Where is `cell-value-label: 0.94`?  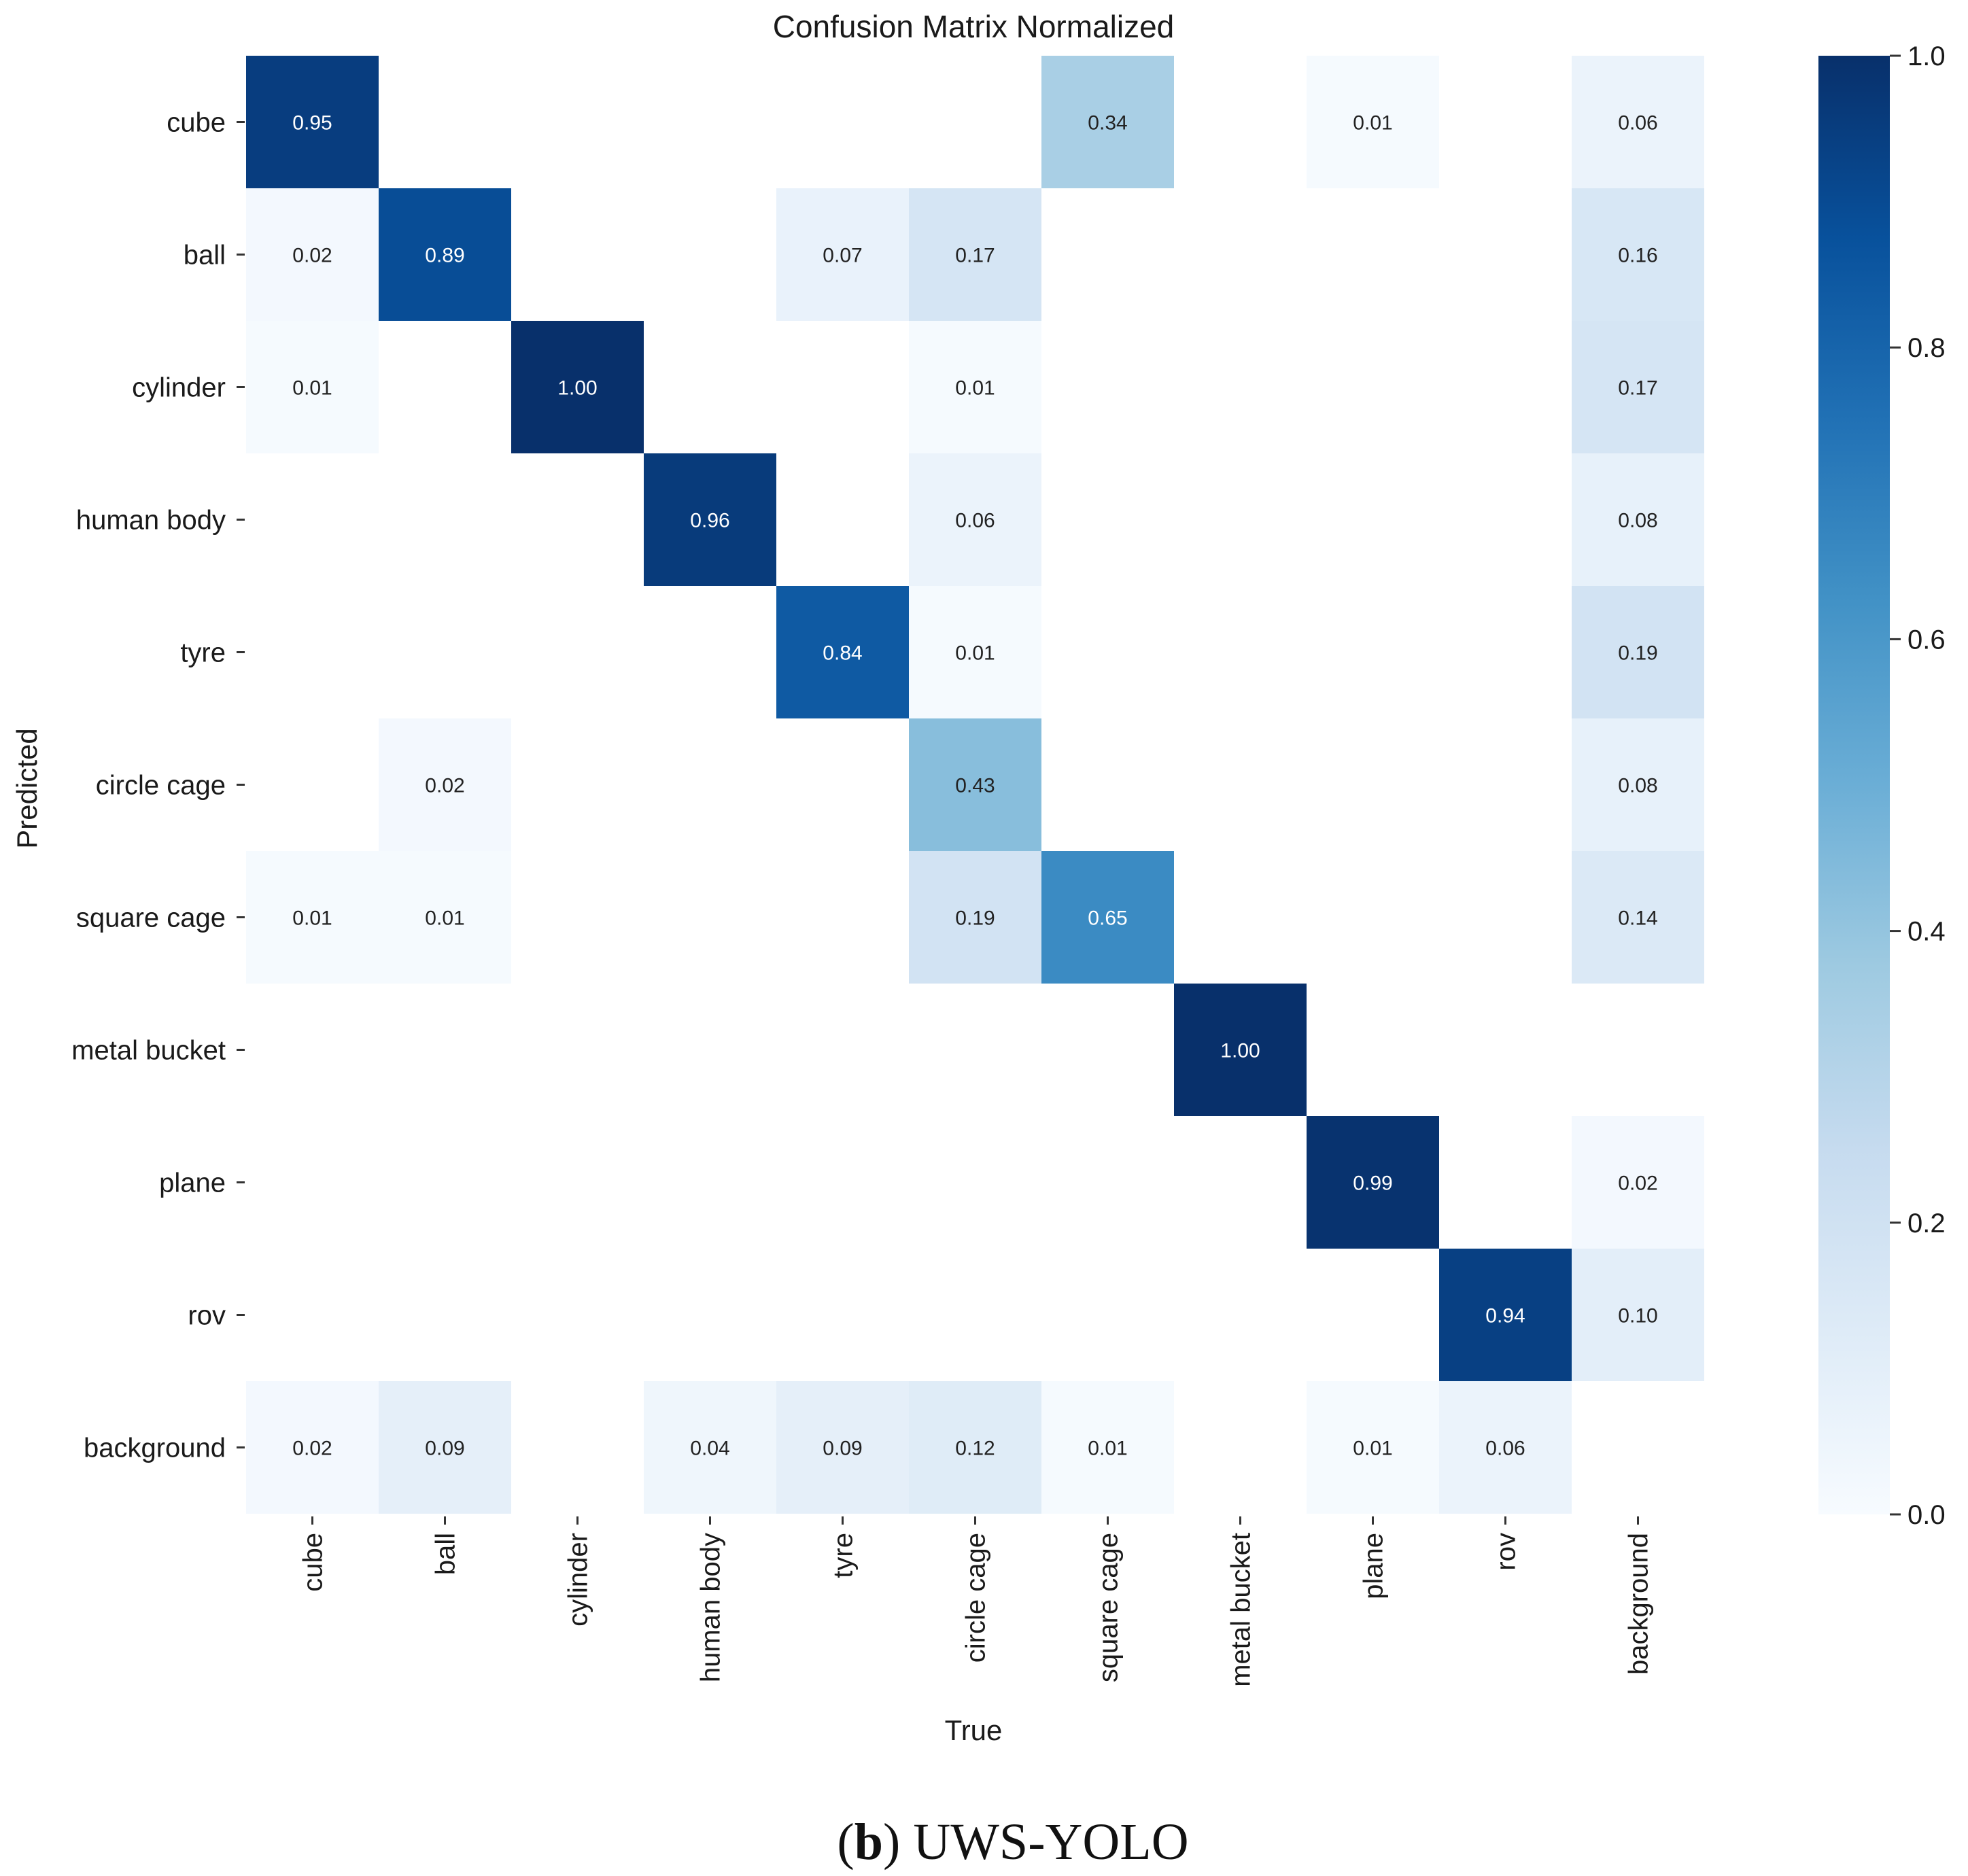 cell-value-label: 0.94 is located at coordinates (1505, 1316).